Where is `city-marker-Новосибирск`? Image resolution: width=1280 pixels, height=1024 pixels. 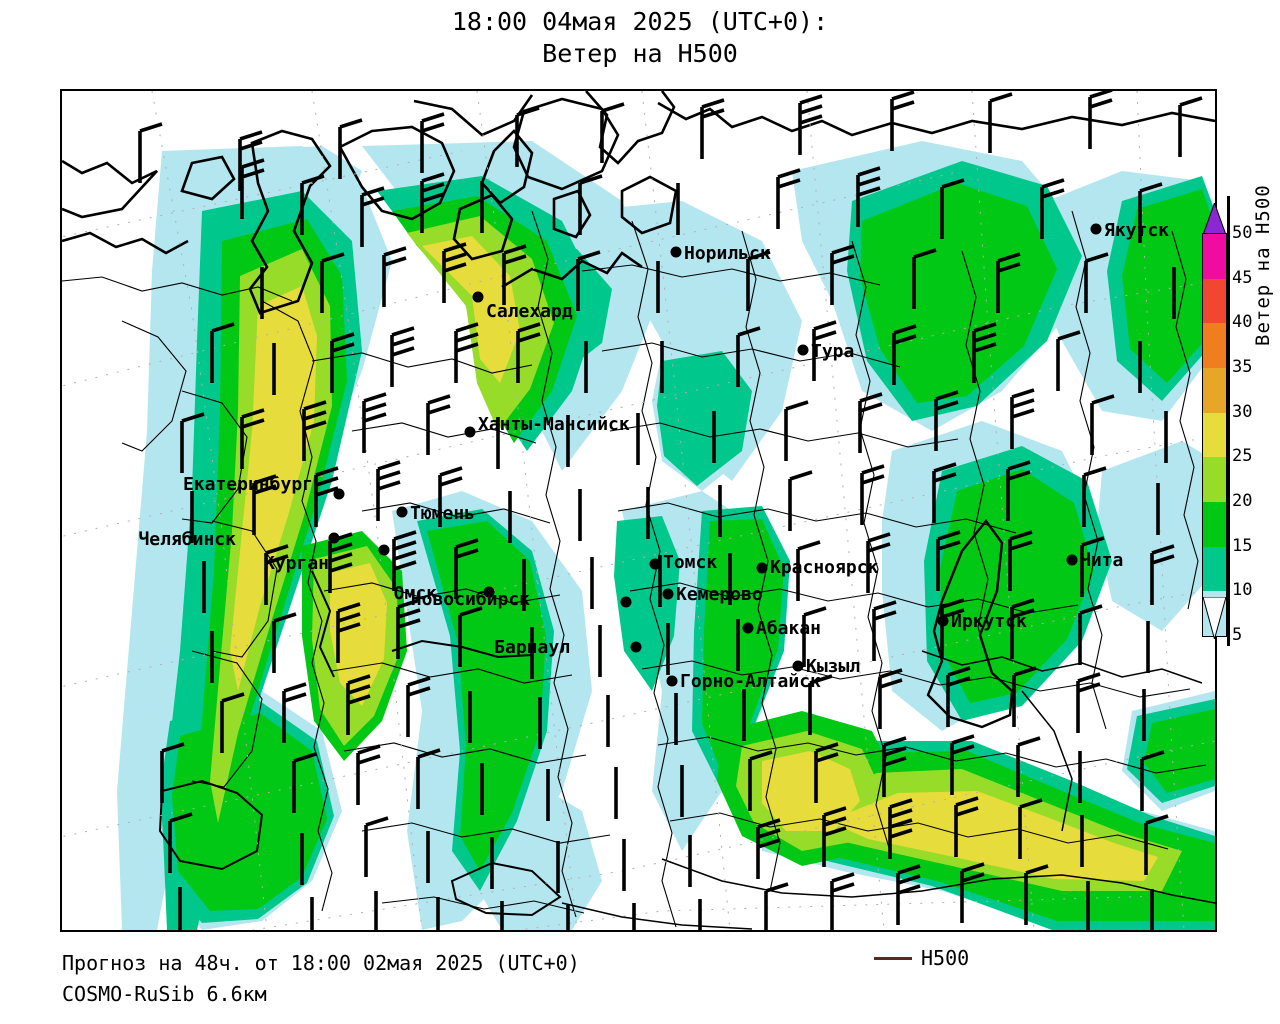
city-marker-Новосибирск is located at coordinates (626, 602).